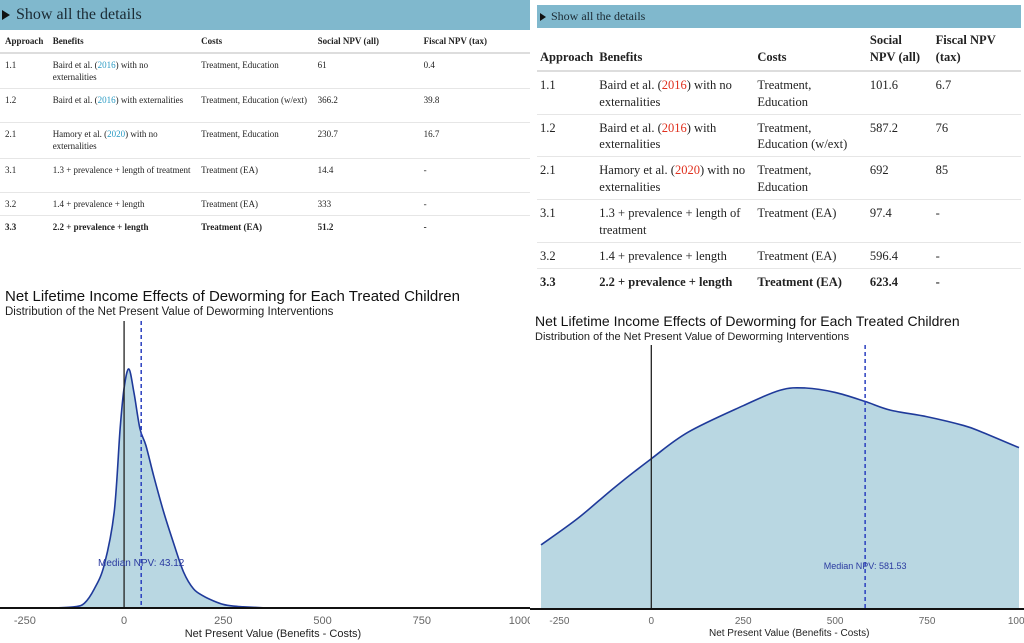  What do you see at coordinates (899, 178) in the screenshot?
I see `social-npv-cell: 692` at bounding box center [899, 178].